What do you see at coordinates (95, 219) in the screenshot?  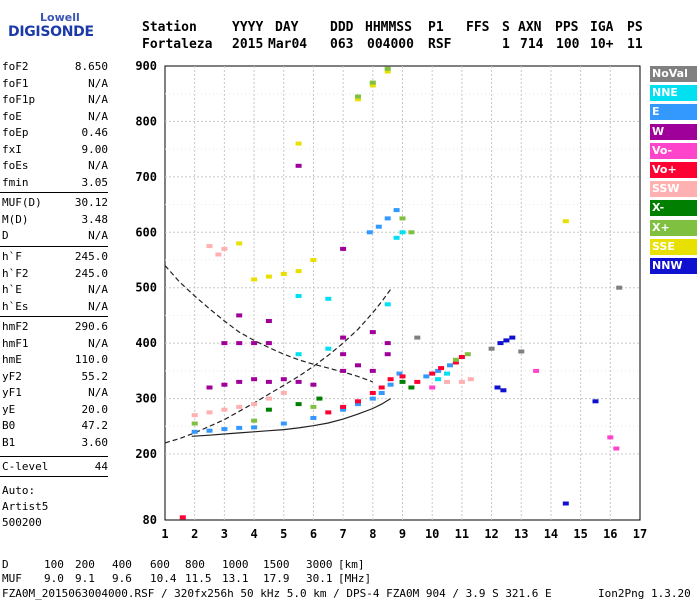 I see `param-value: 3.48` at bounding box center [95, 219].